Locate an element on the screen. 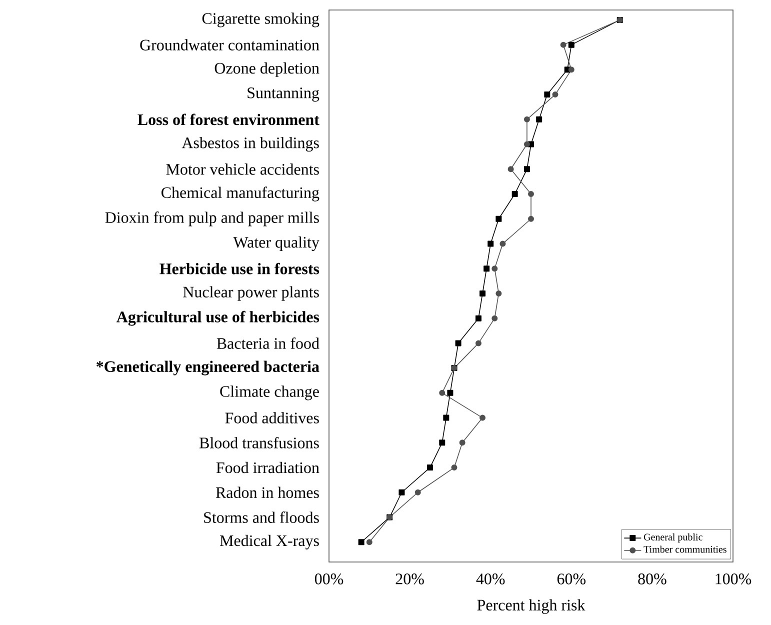  y-tick-label: Medical X-rays is located at coordinates (269, 542).